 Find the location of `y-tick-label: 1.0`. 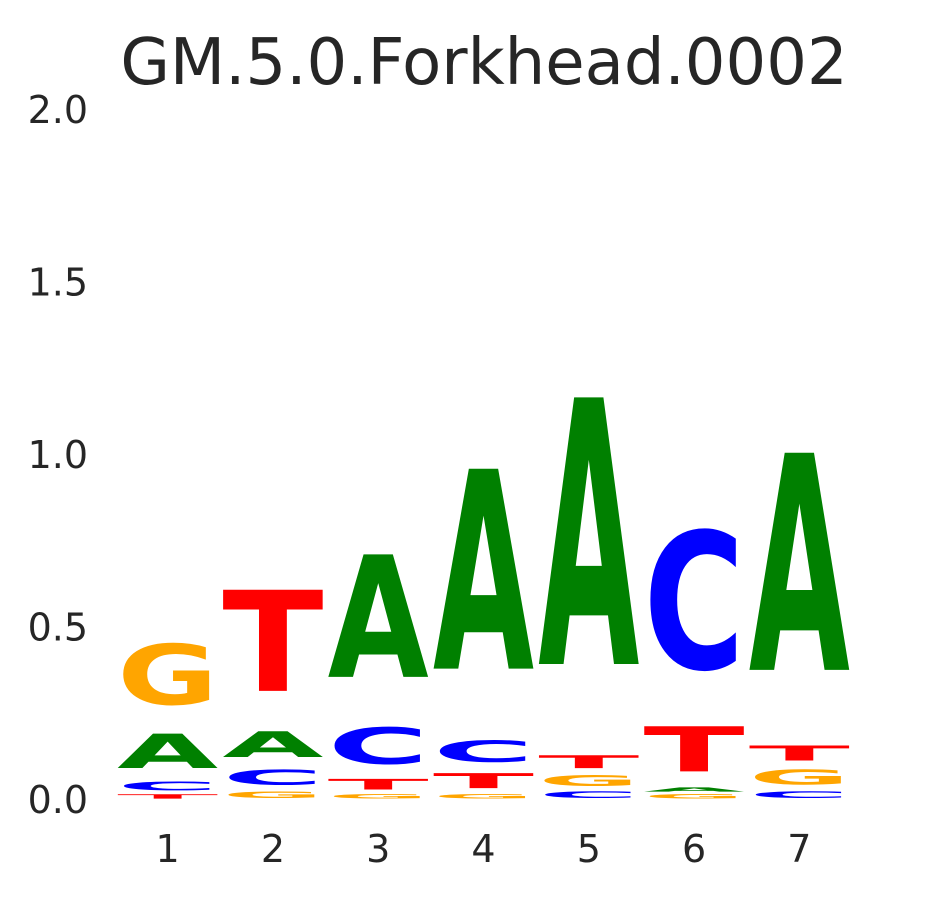

y-tick-label: 1.0 is located at coordinates (58, 455).